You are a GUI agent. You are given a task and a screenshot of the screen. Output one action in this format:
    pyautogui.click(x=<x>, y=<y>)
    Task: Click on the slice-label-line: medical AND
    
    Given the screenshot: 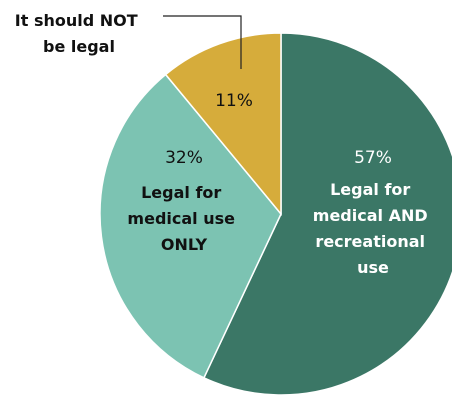 What is the action you would take?
    pyautogui.click(x=370, y=215)
    